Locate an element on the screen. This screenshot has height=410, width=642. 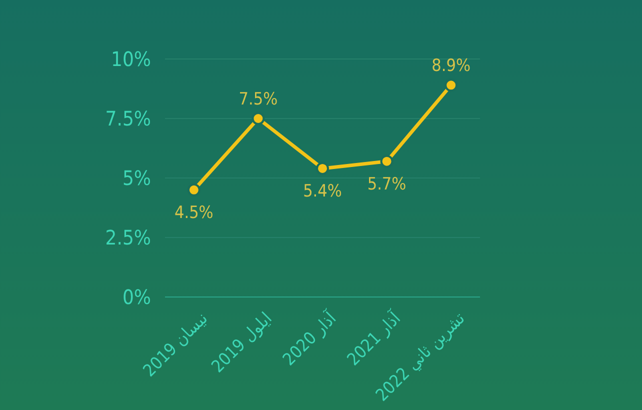
data-label: 5.4% is located at coordinates (322, 191).